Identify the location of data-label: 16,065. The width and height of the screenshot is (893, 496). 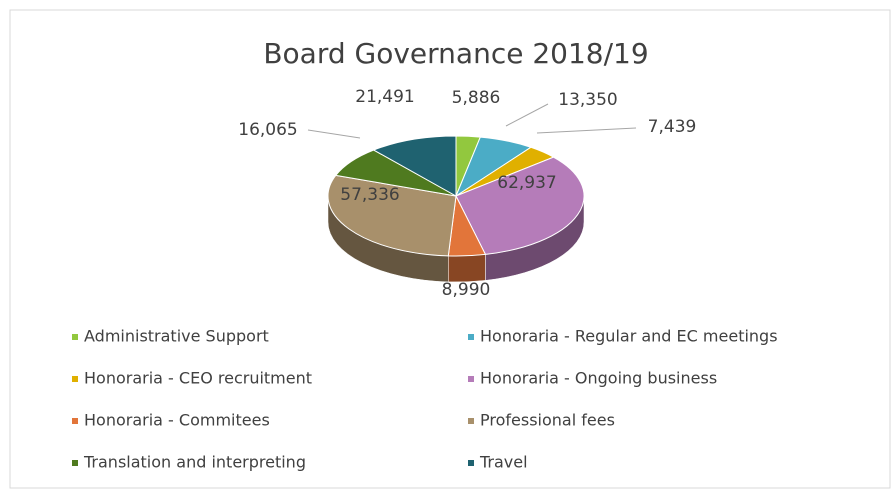
(267, 130).